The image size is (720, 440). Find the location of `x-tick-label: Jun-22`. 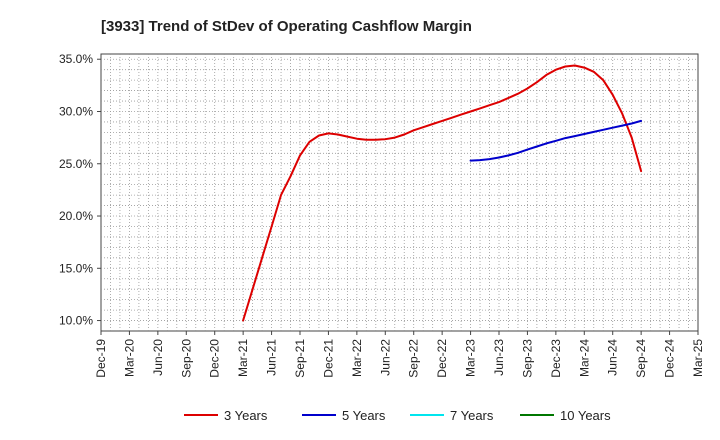

x-tick-label: Jun-22 is located at coordinates (385, 357).